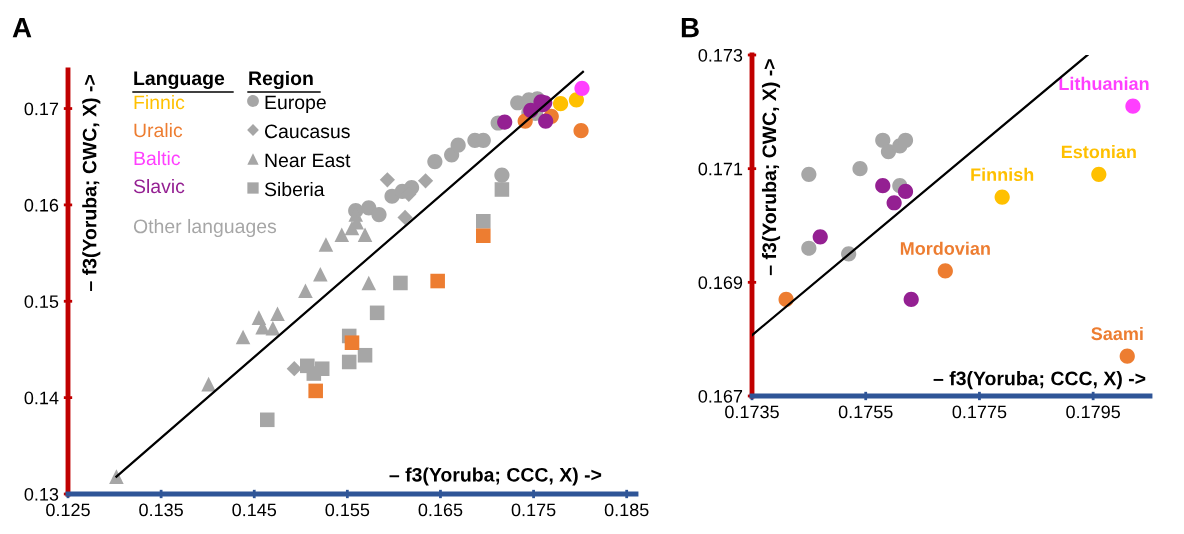 Image resolution: width=1184 pixels, height=534 pixels. Describe the element at coordinates (720, 55) in the screenshot. I see `y-tick-label: 0.173` at that location.